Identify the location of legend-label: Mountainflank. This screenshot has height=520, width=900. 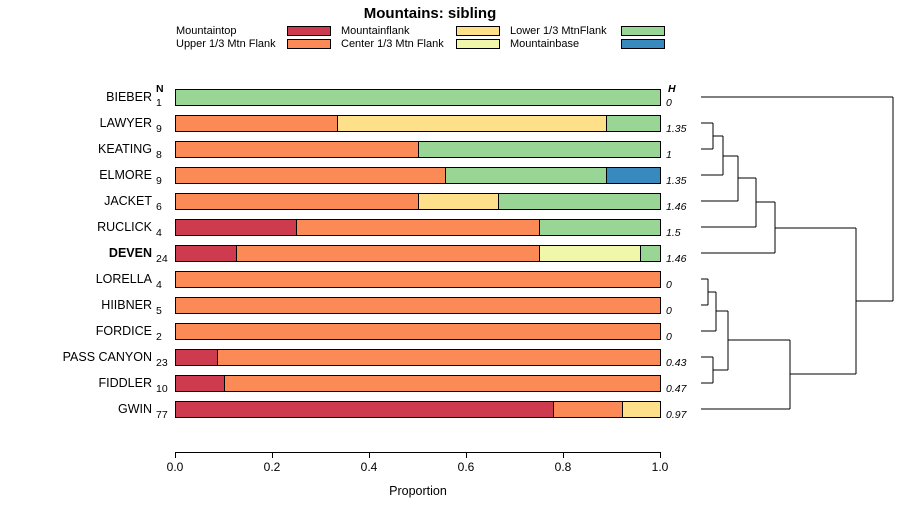
(375, 31).